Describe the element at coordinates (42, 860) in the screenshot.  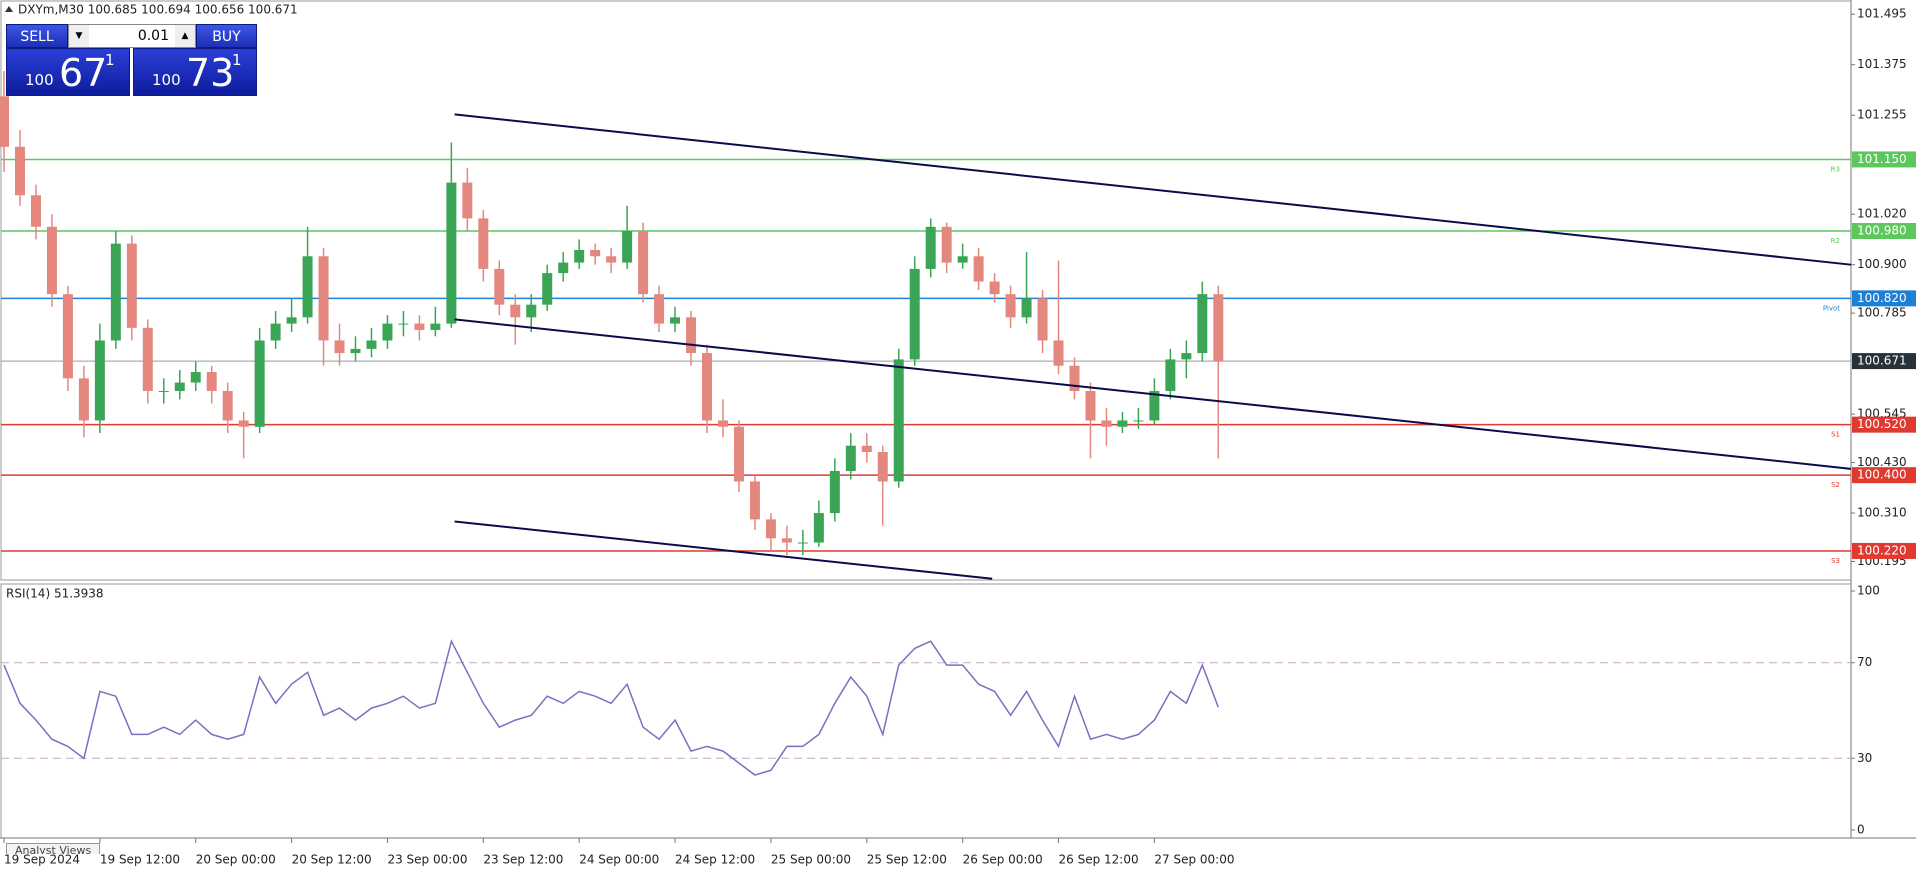
I see `x-tick-label: 19 Sep 2024` at that location.